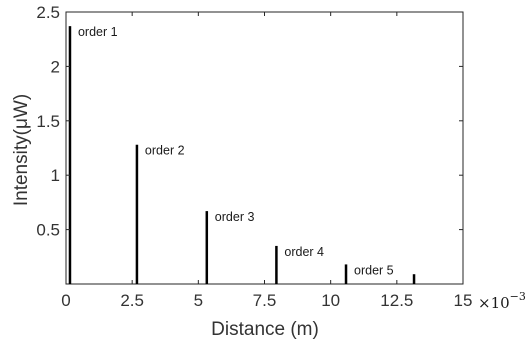  What do you see at coordinates (198, 300) in the screenshot?
I see `x-tick-label: 5` at bounding box center [198, 300].